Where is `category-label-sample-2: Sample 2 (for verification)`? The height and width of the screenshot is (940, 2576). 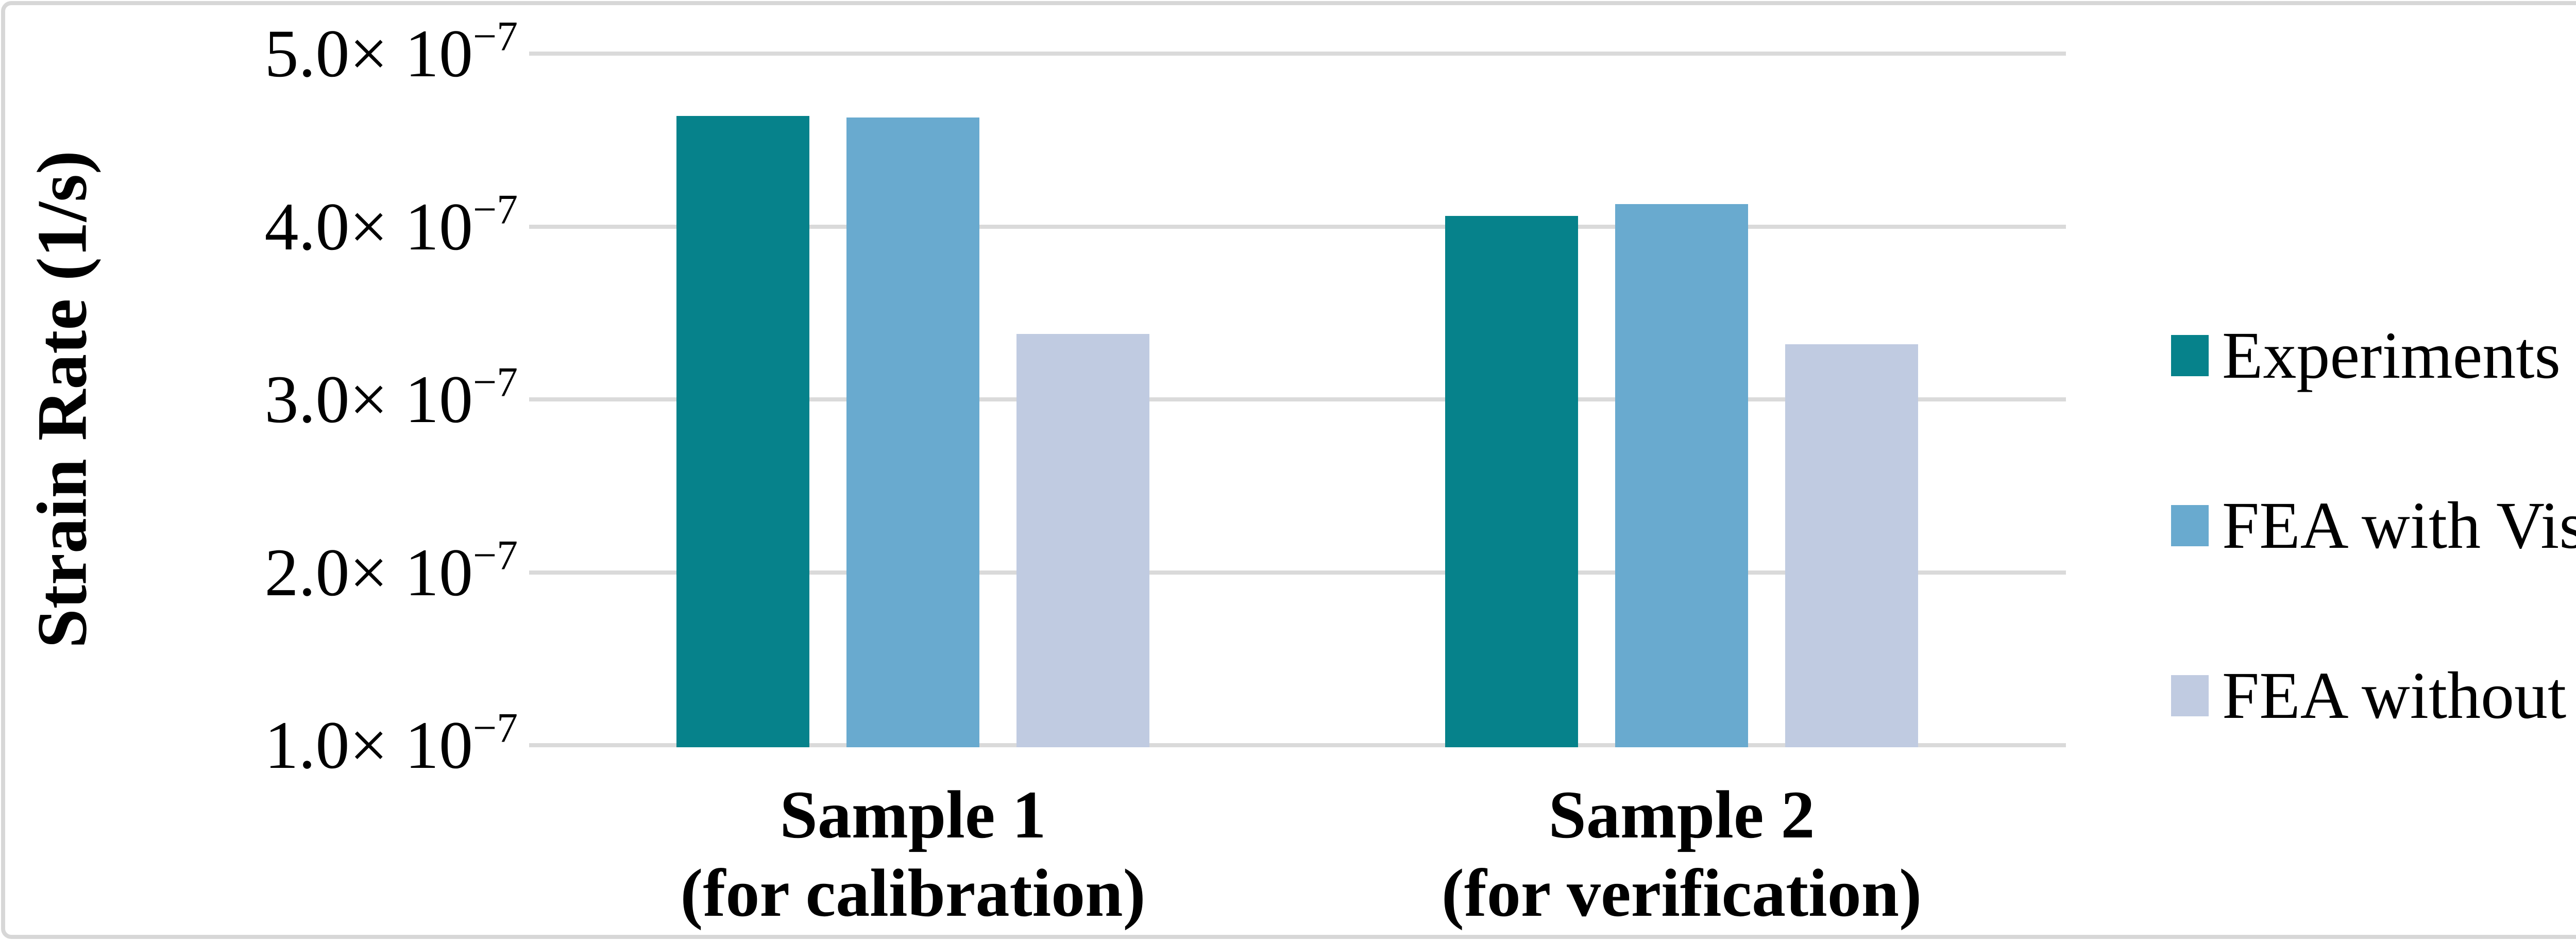
category-label-sample-2: Sample 2 (for verification) is located at coordinates (1681, 854).